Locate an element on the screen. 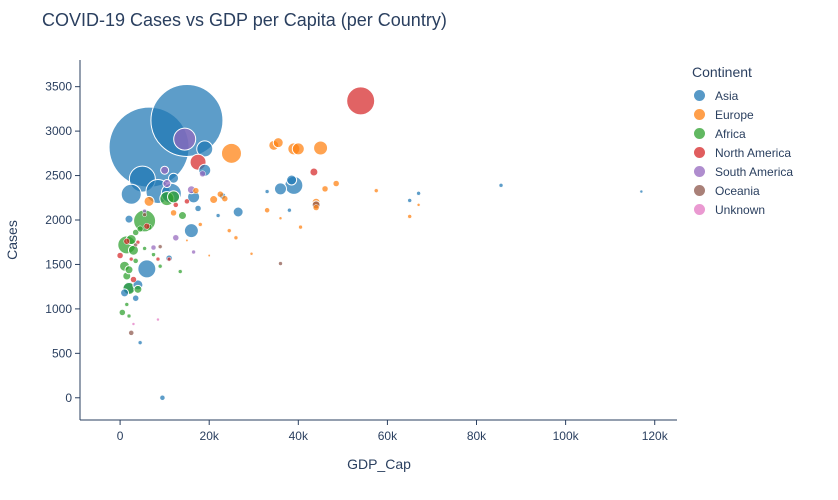 This screenshot has height=500, width=838. x-tick-label: 0 is located at coordinates (120, 436).